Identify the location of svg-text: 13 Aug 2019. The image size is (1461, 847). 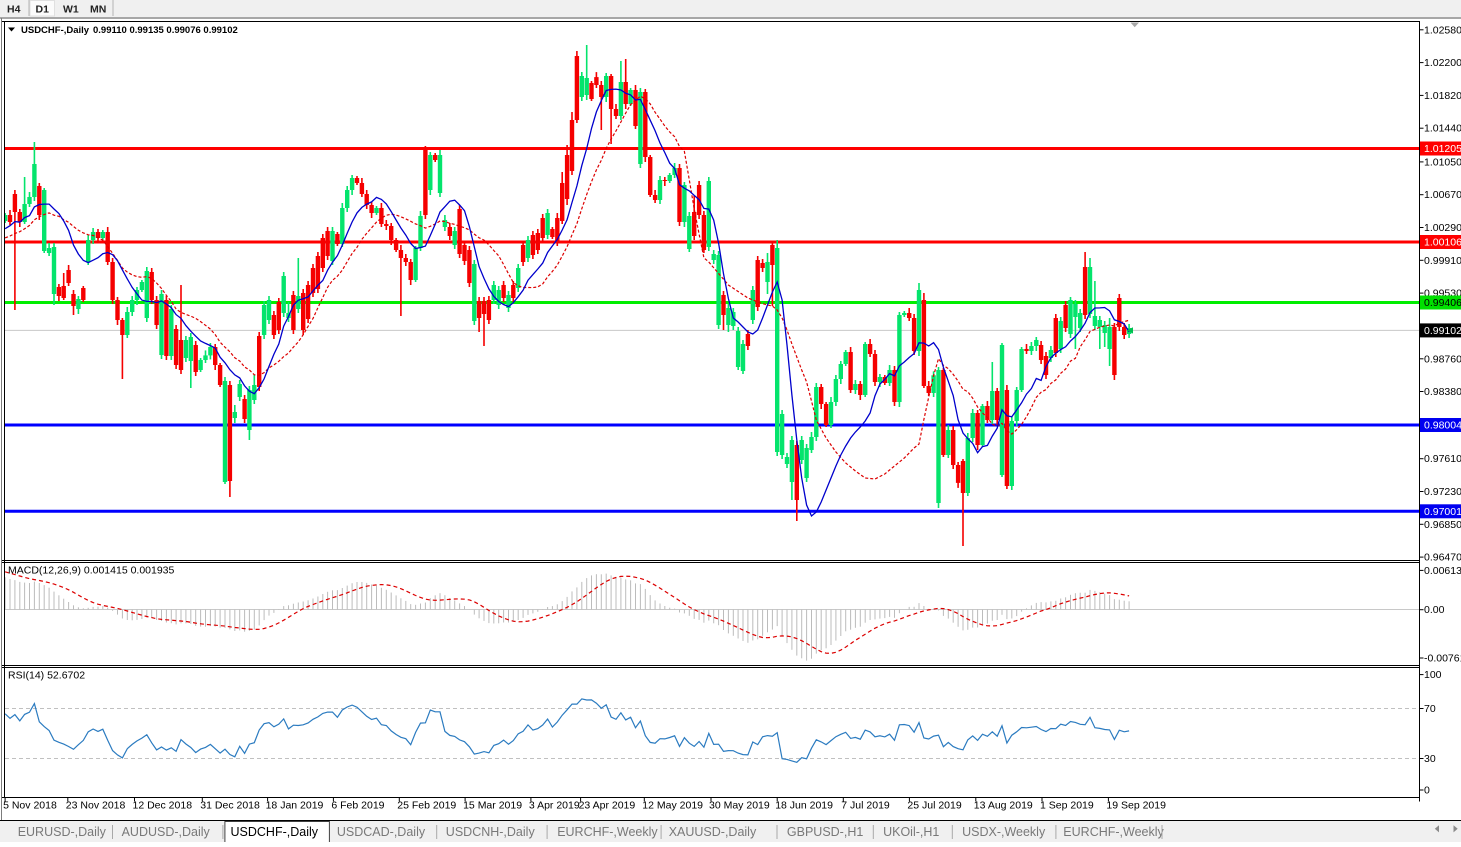
(1003, 806).